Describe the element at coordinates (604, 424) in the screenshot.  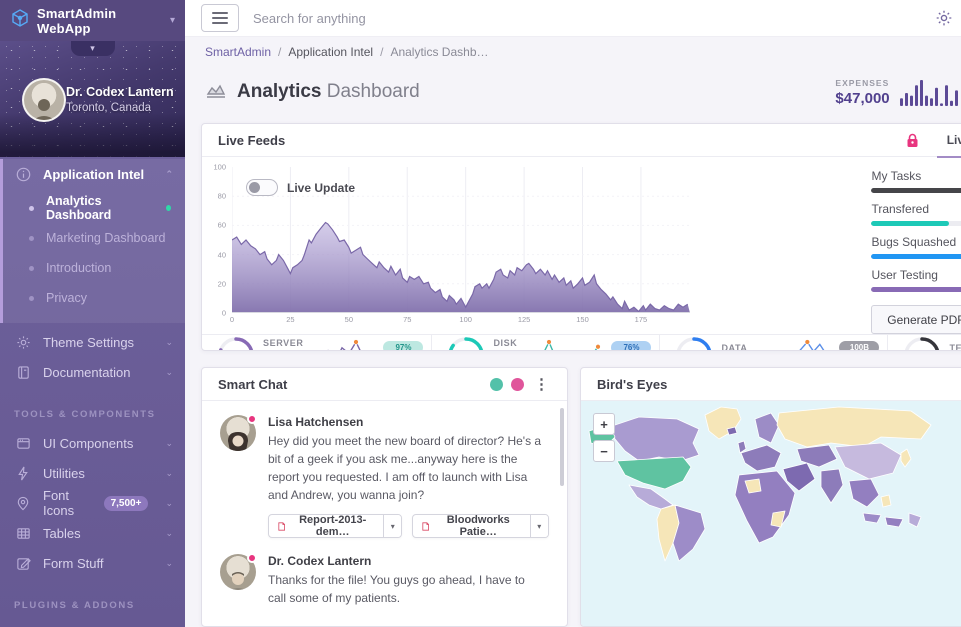
I see `map-zoom-in-button: +` at that location.